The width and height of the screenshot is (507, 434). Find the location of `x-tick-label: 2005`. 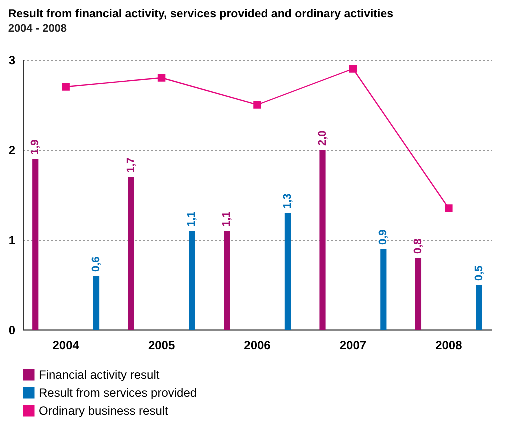

x-tick-label: 2005 is located at coordinates (162, 345).